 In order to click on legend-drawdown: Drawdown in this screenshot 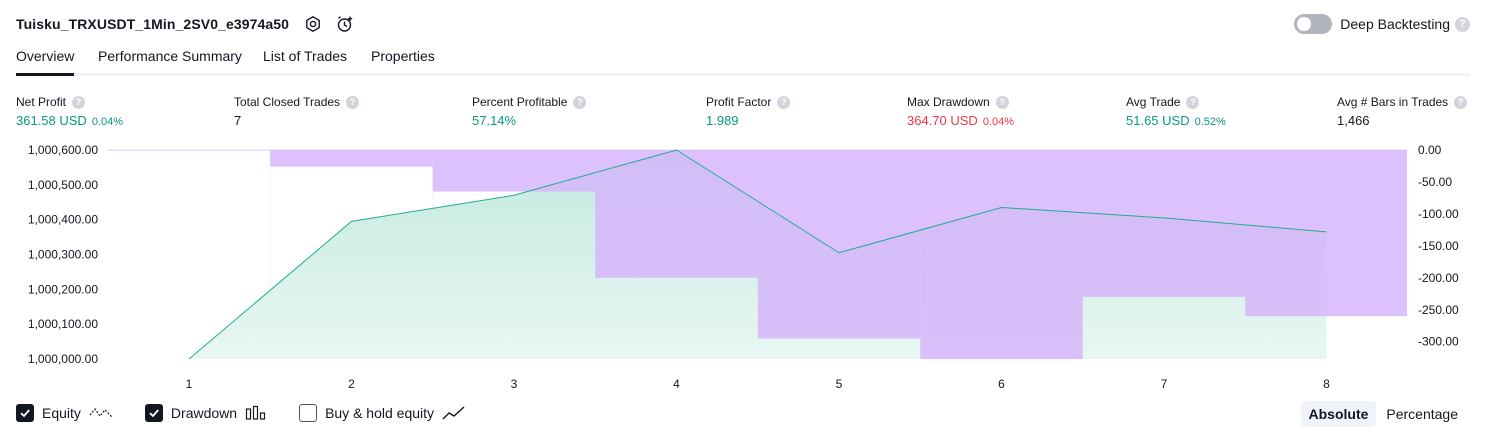, I will do `click(206, 413)`.